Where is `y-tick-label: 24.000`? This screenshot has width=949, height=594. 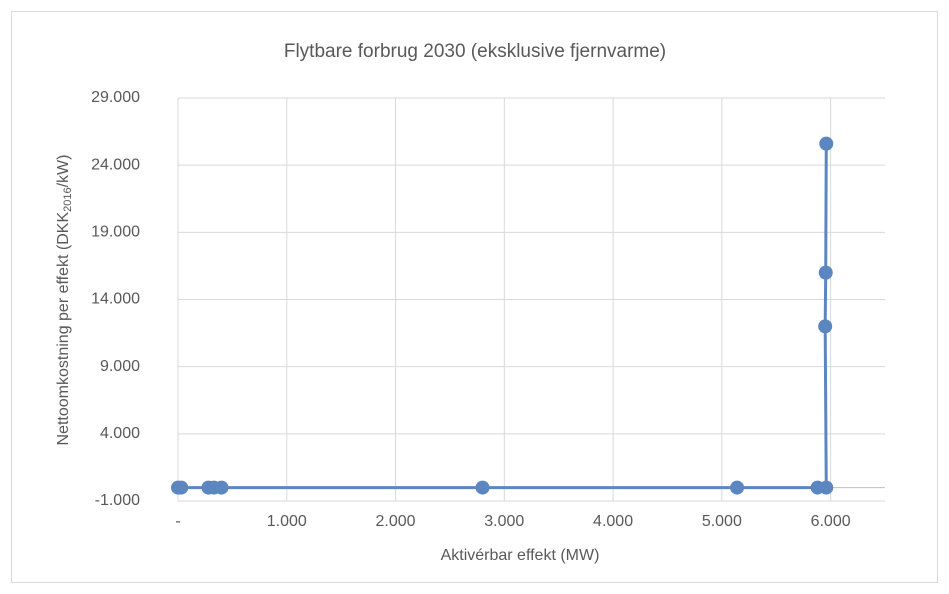
y-tick-label: 24.000 is located at coordinates (115, 164).